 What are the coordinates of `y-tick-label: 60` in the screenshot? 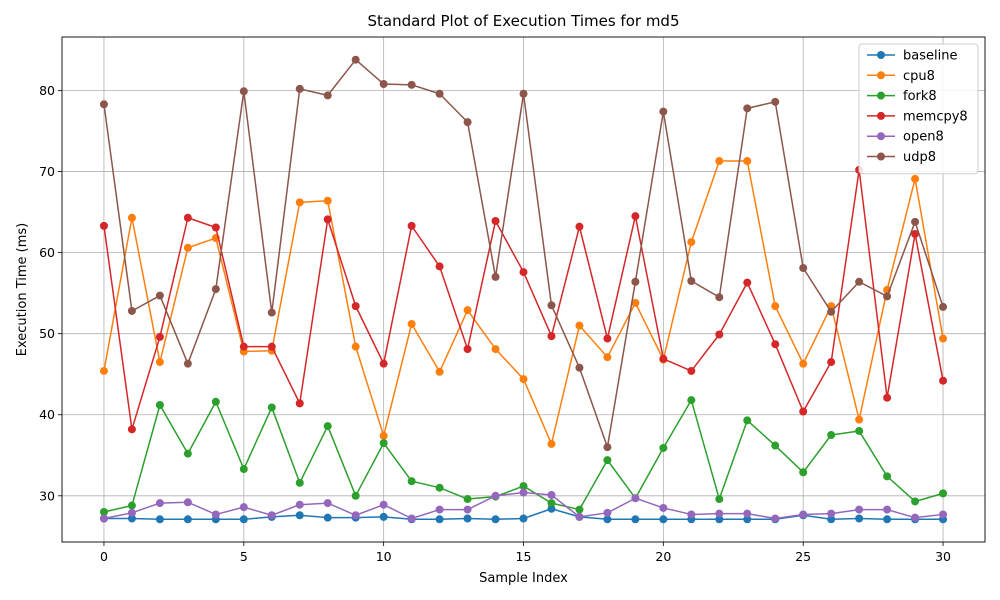 It's located at (47, 252).